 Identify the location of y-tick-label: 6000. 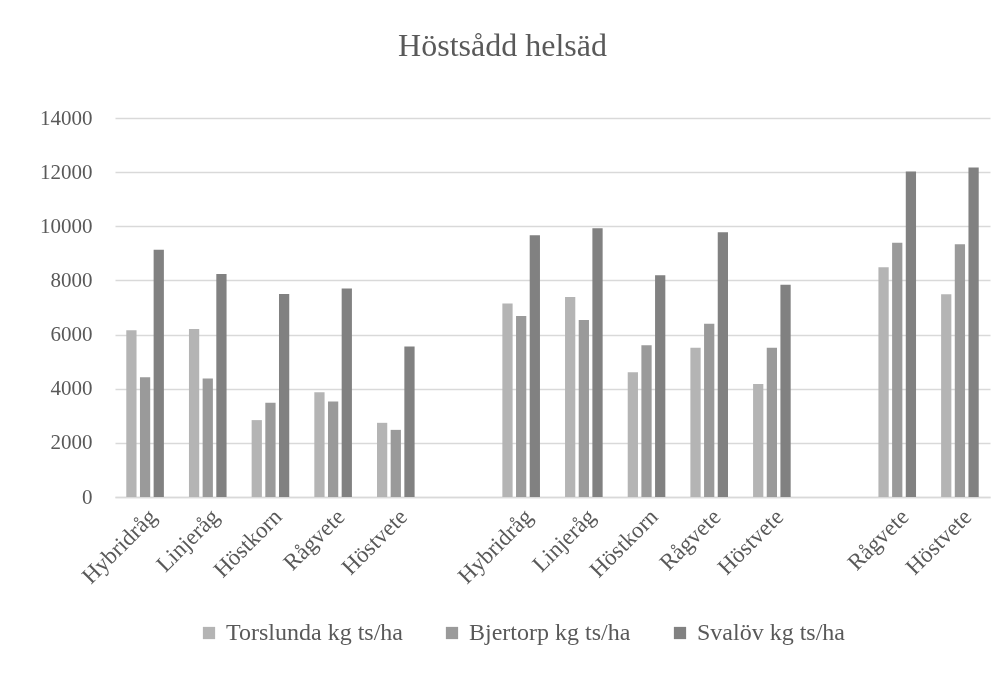
(71, 334).